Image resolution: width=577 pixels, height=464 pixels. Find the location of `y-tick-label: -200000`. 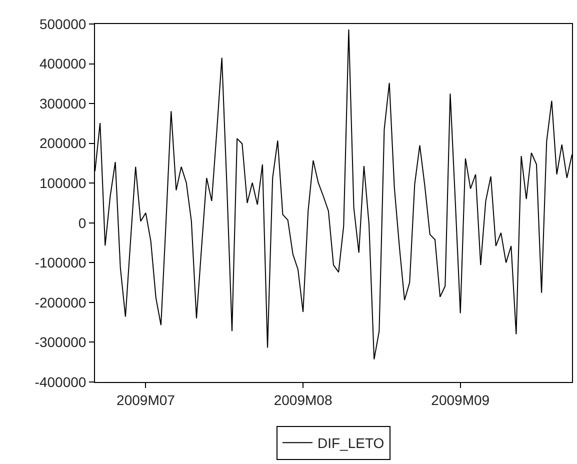

y-tick-label: -200000 is located at coordinates (60, 302).